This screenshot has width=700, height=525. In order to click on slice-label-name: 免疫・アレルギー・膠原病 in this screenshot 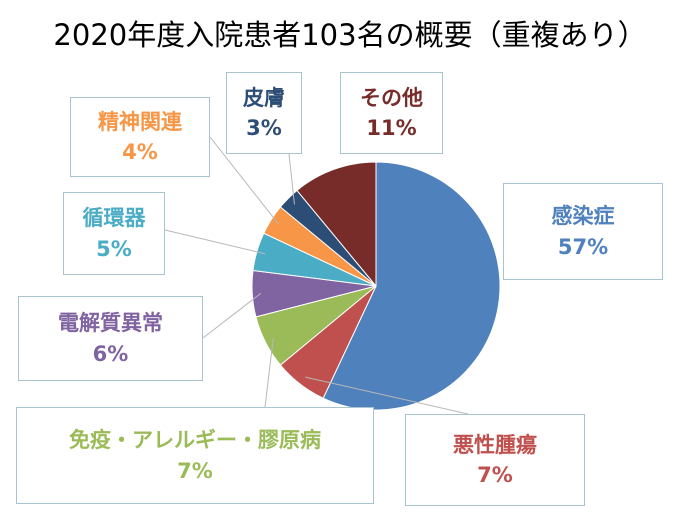, I will do `click(195, 440)`.